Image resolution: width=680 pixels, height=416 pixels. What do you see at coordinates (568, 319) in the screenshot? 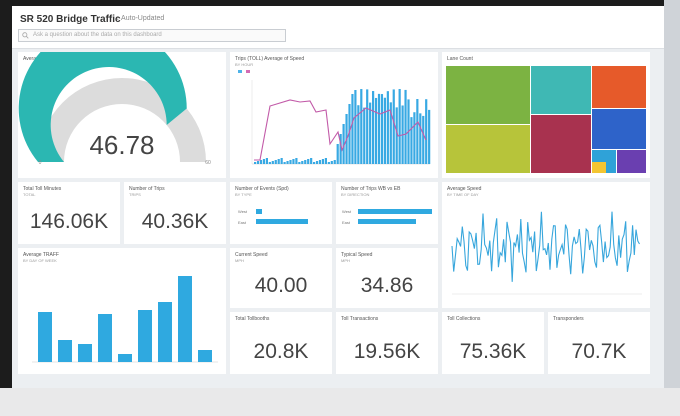
I see `tile-title: Transponders` at bounding box center [568, 319].